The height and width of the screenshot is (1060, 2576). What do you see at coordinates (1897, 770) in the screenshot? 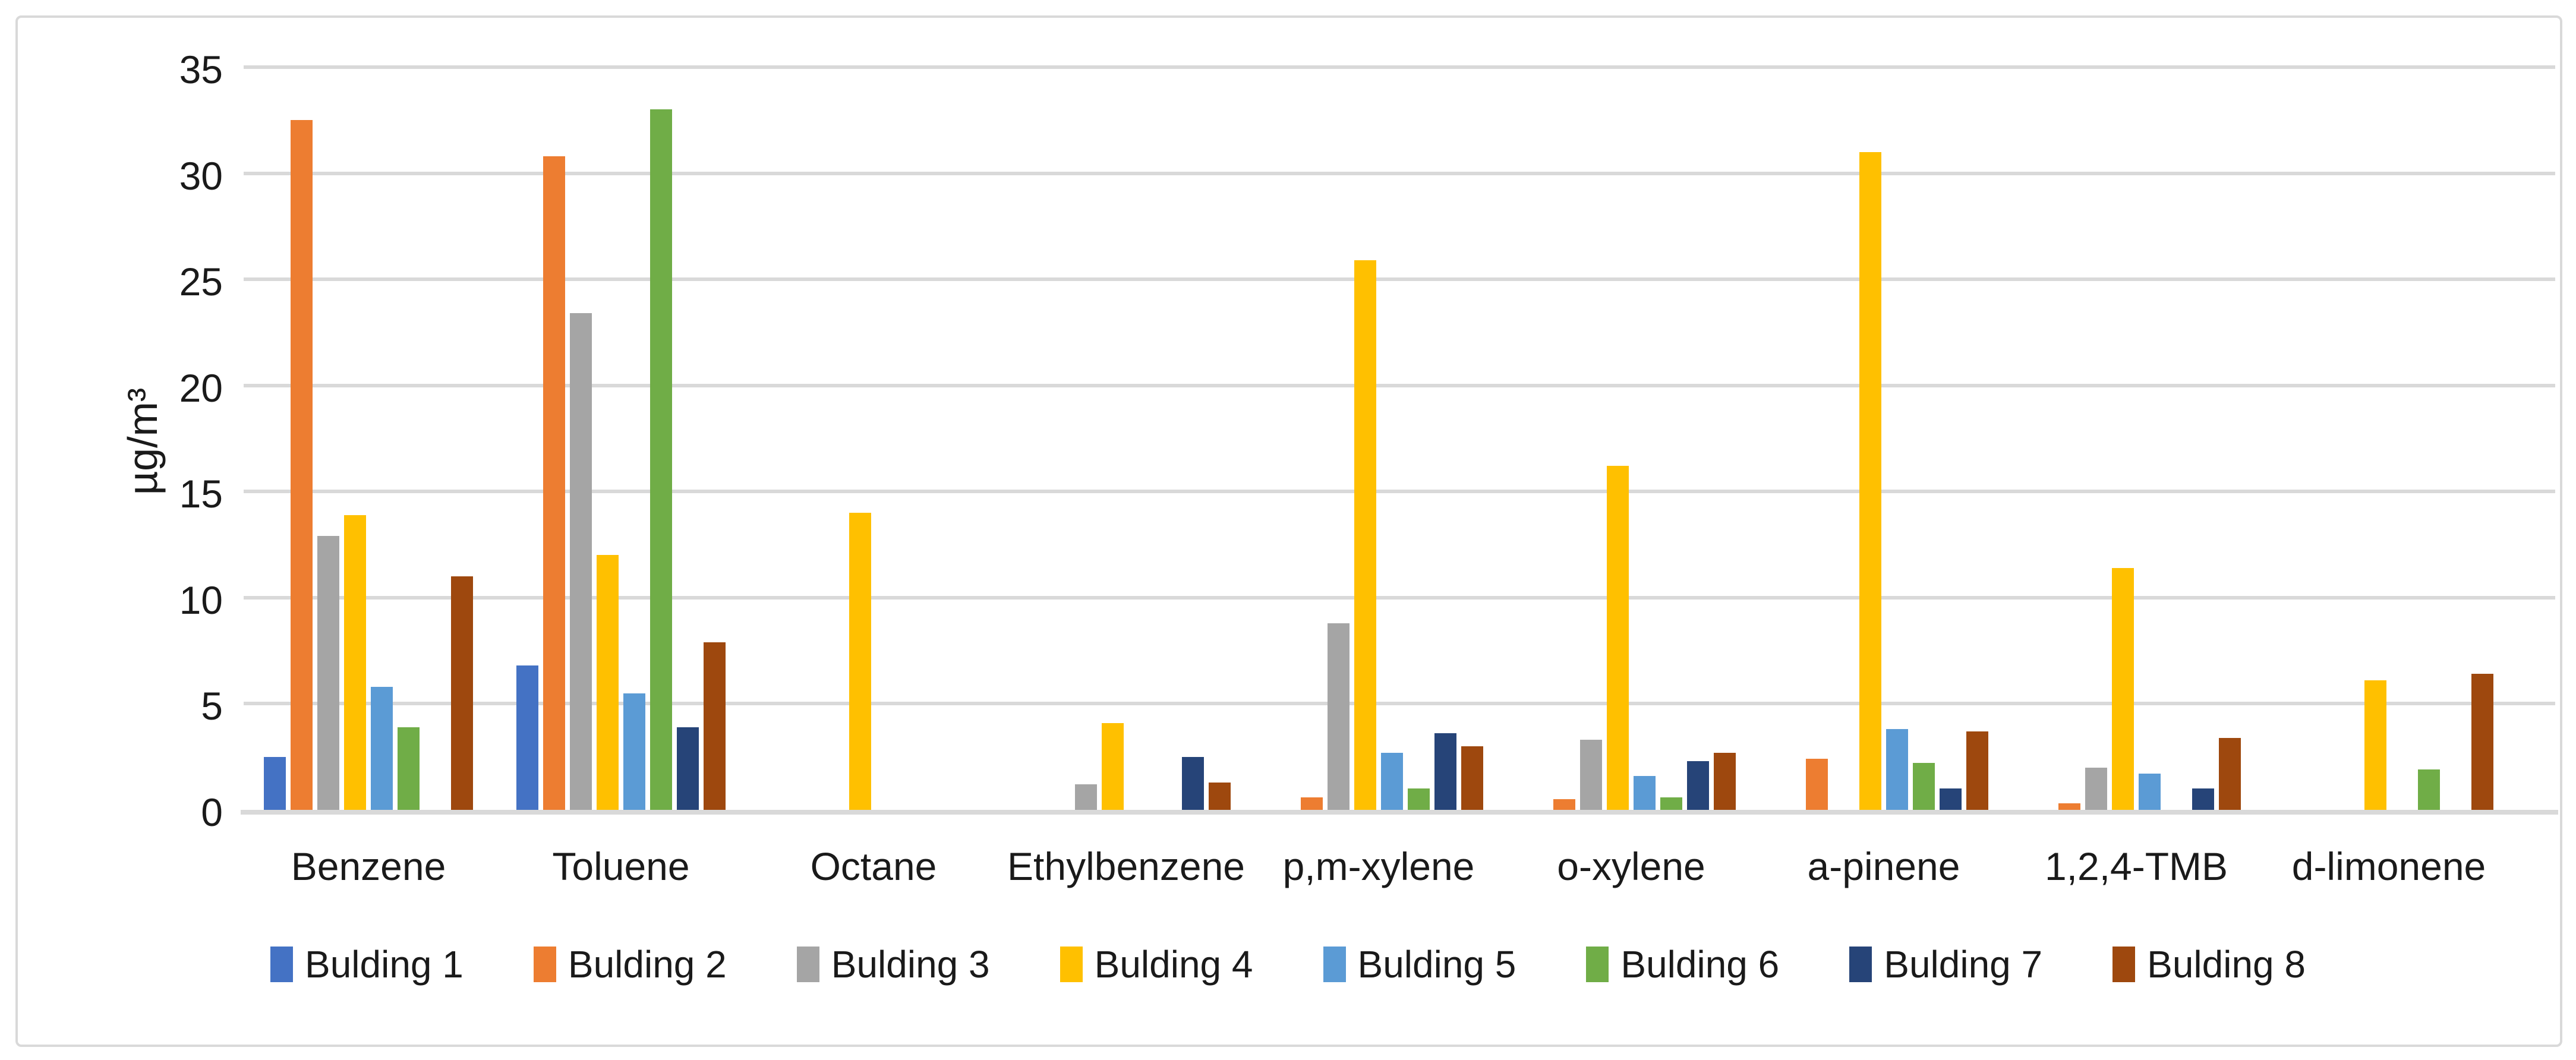
I see `bar-bulding-5-a-pinene` at bounding box center [1897, 770].